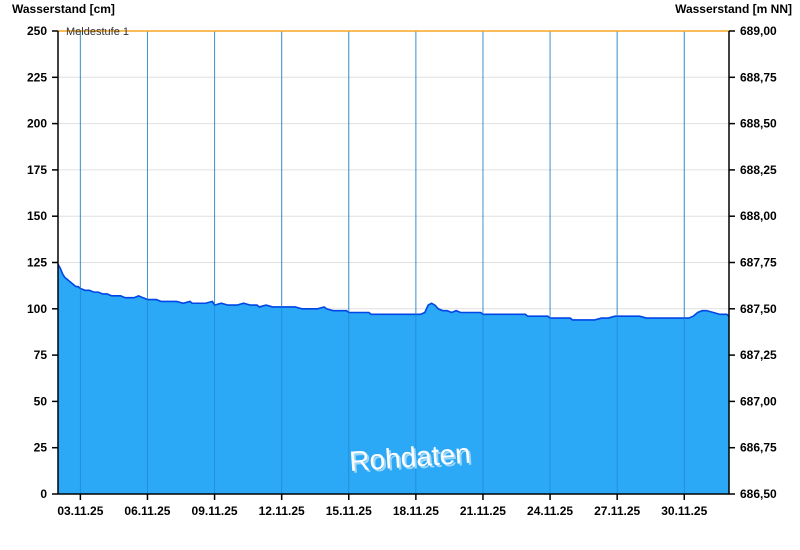 The height and width of the screenshot is (550, 800). Describe the element at coordinates (393, 292) in the screenshot. I see `water-level-line` at that location.